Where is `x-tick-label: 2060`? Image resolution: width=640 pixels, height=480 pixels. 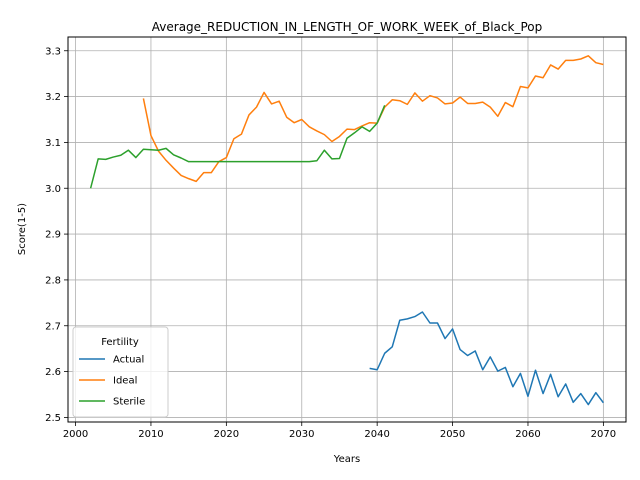 x-tick-label: 2060 is located at coordinates (527, 434).